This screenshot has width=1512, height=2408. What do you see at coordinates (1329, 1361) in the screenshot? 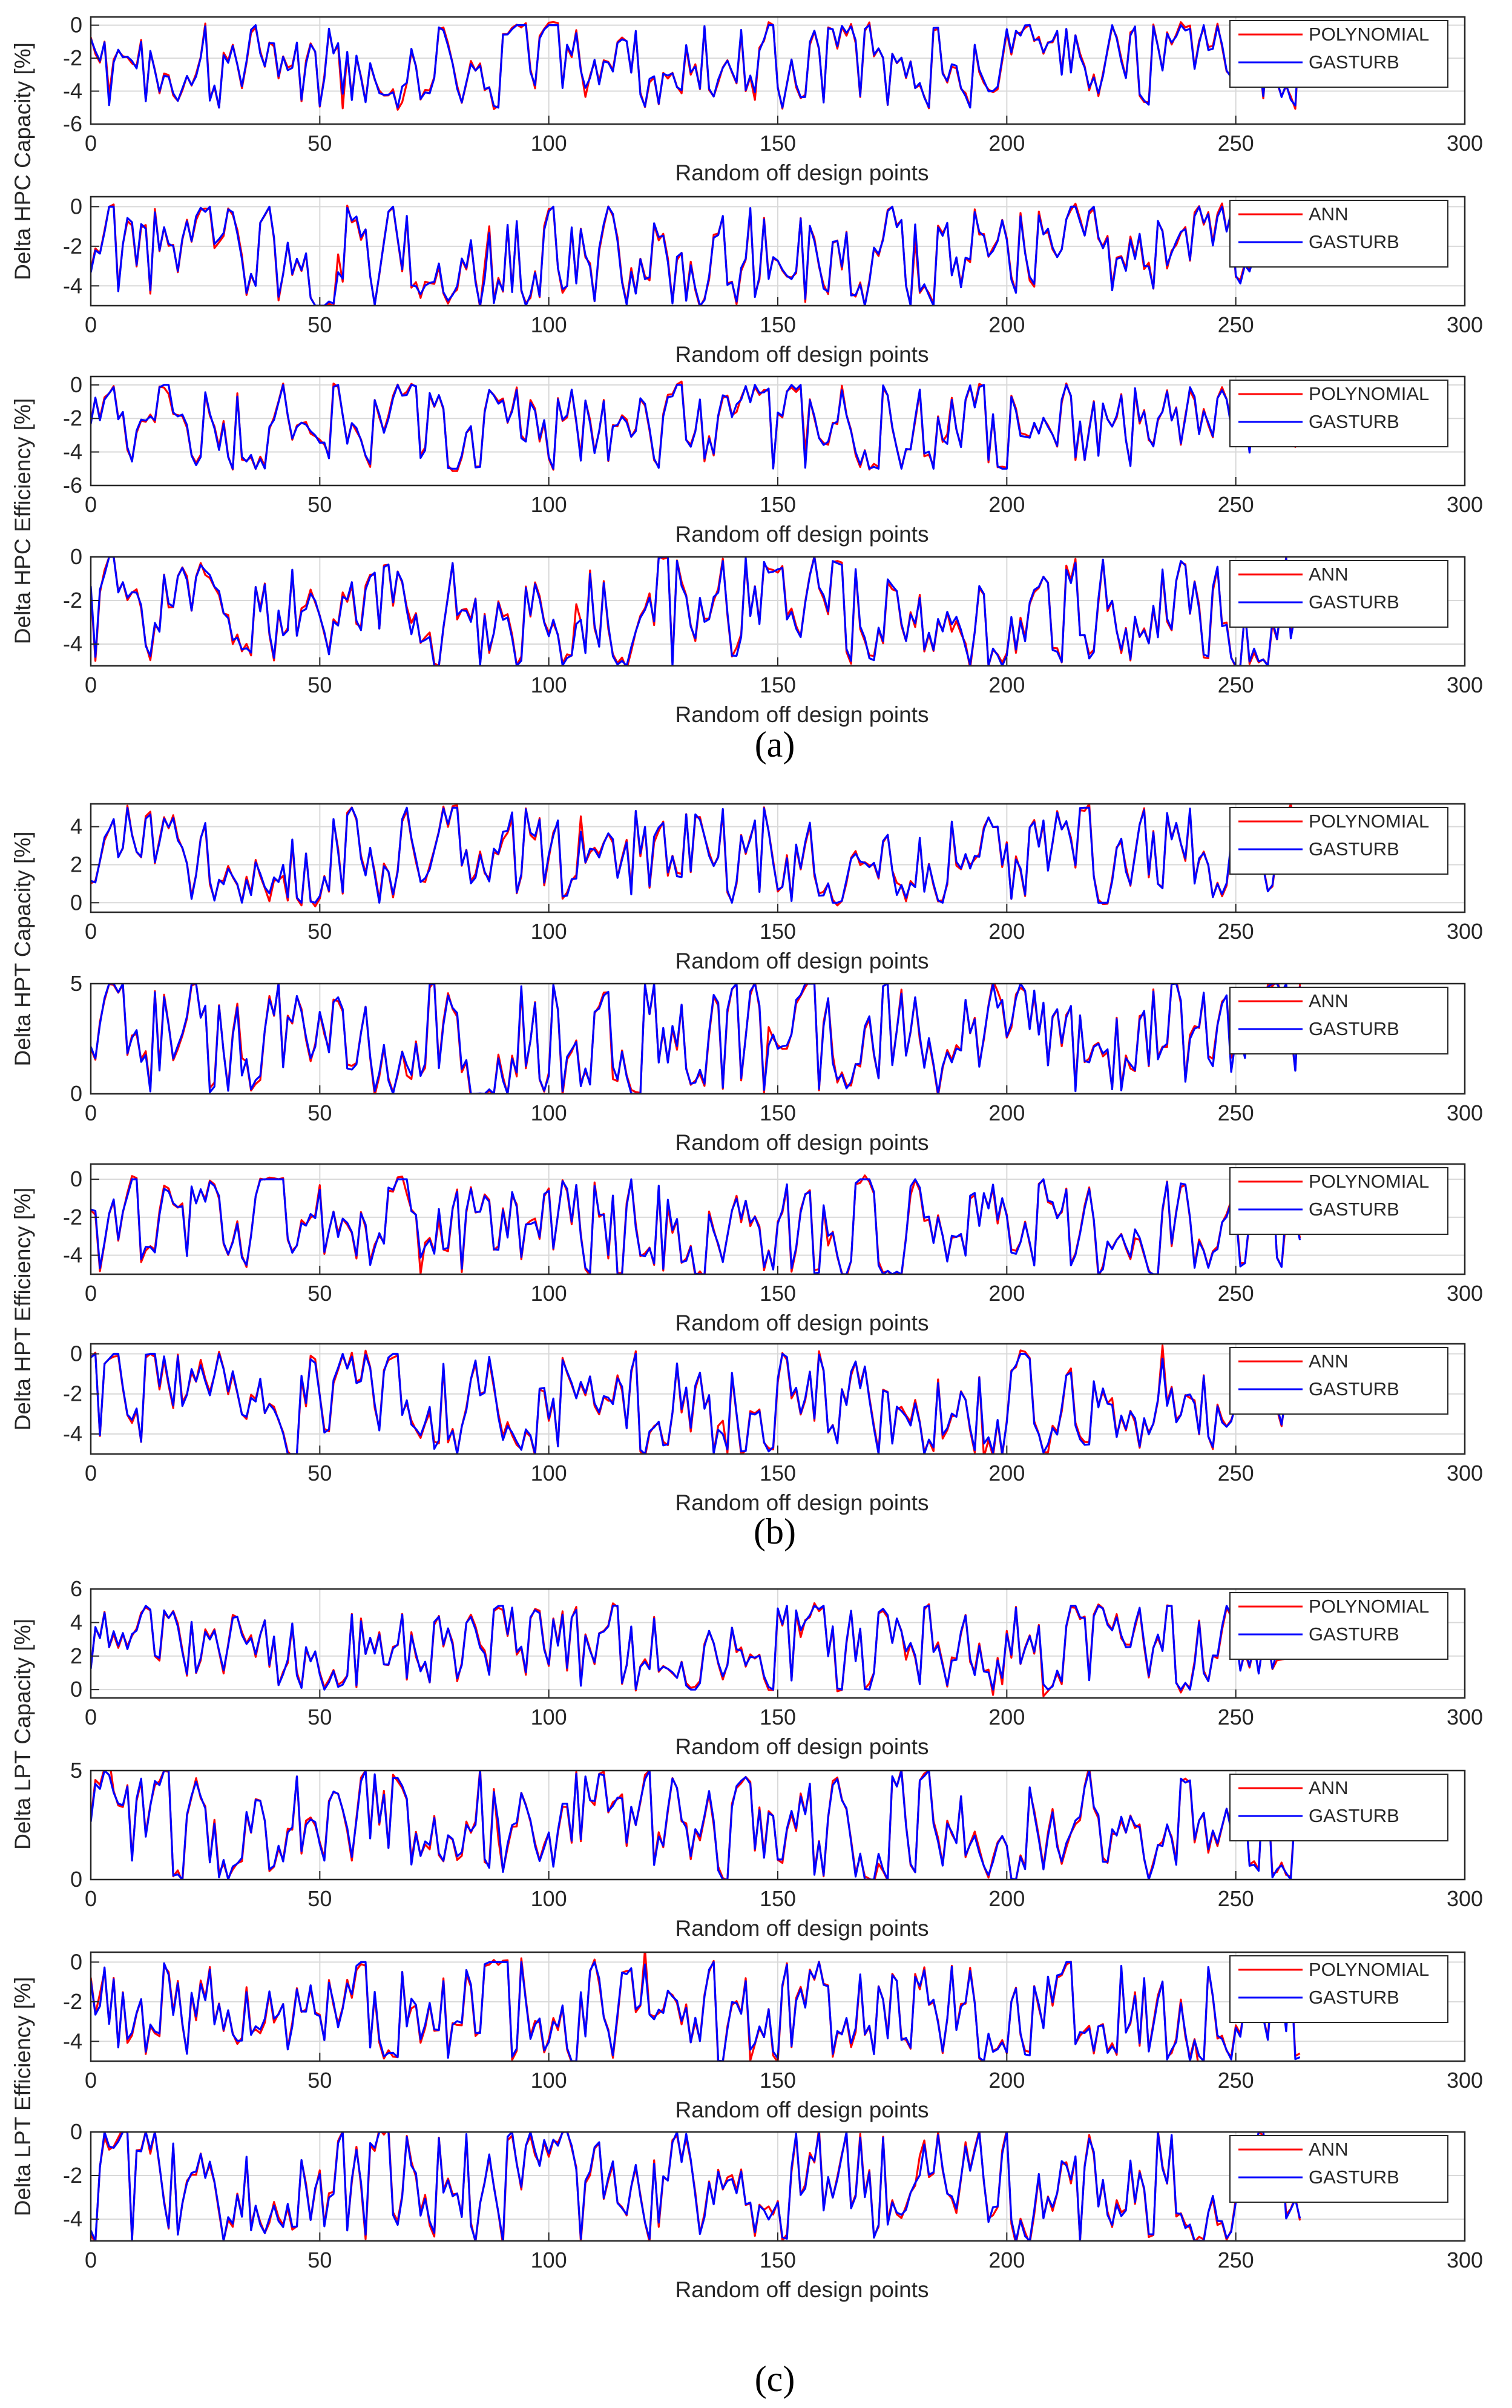
I see `legend-label: ANN` at bounding box center [1329, 1361].